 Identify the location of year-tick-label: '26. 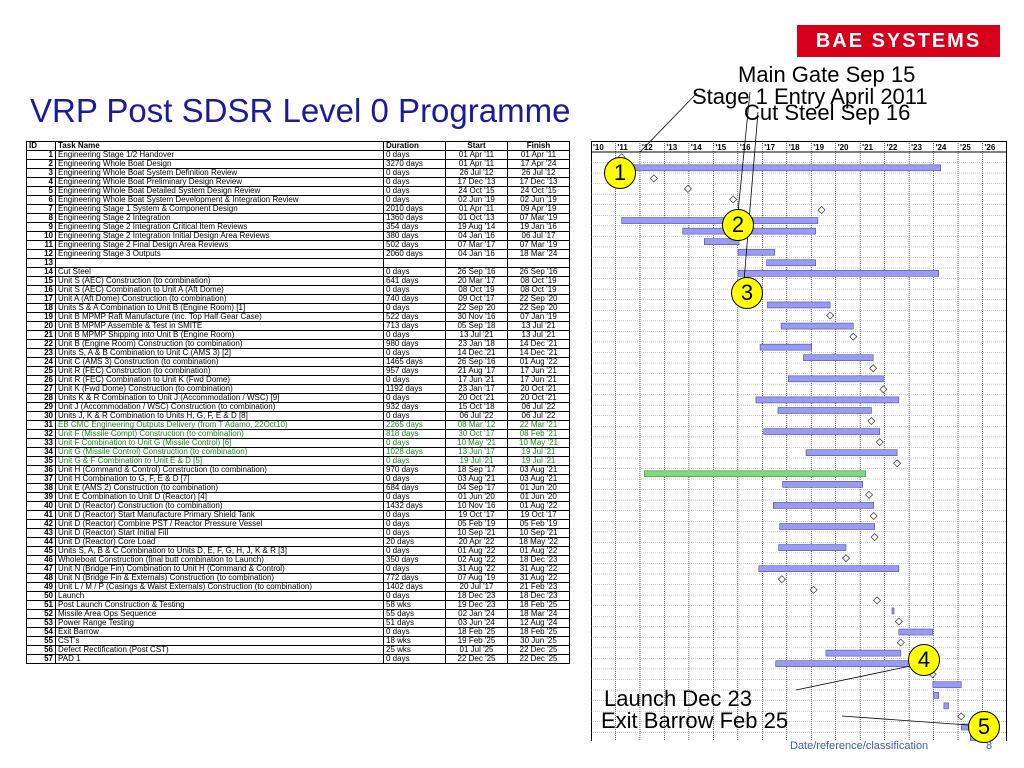
(990, 147).